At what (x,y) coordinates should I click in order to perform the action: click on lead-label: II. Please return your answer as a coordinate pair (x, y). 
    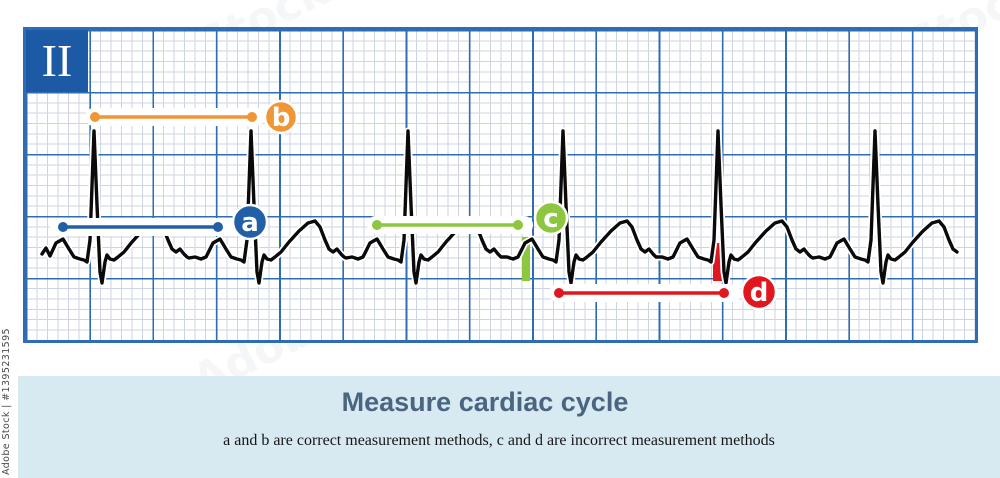
    Looking at the image, I should click on (57, 60).